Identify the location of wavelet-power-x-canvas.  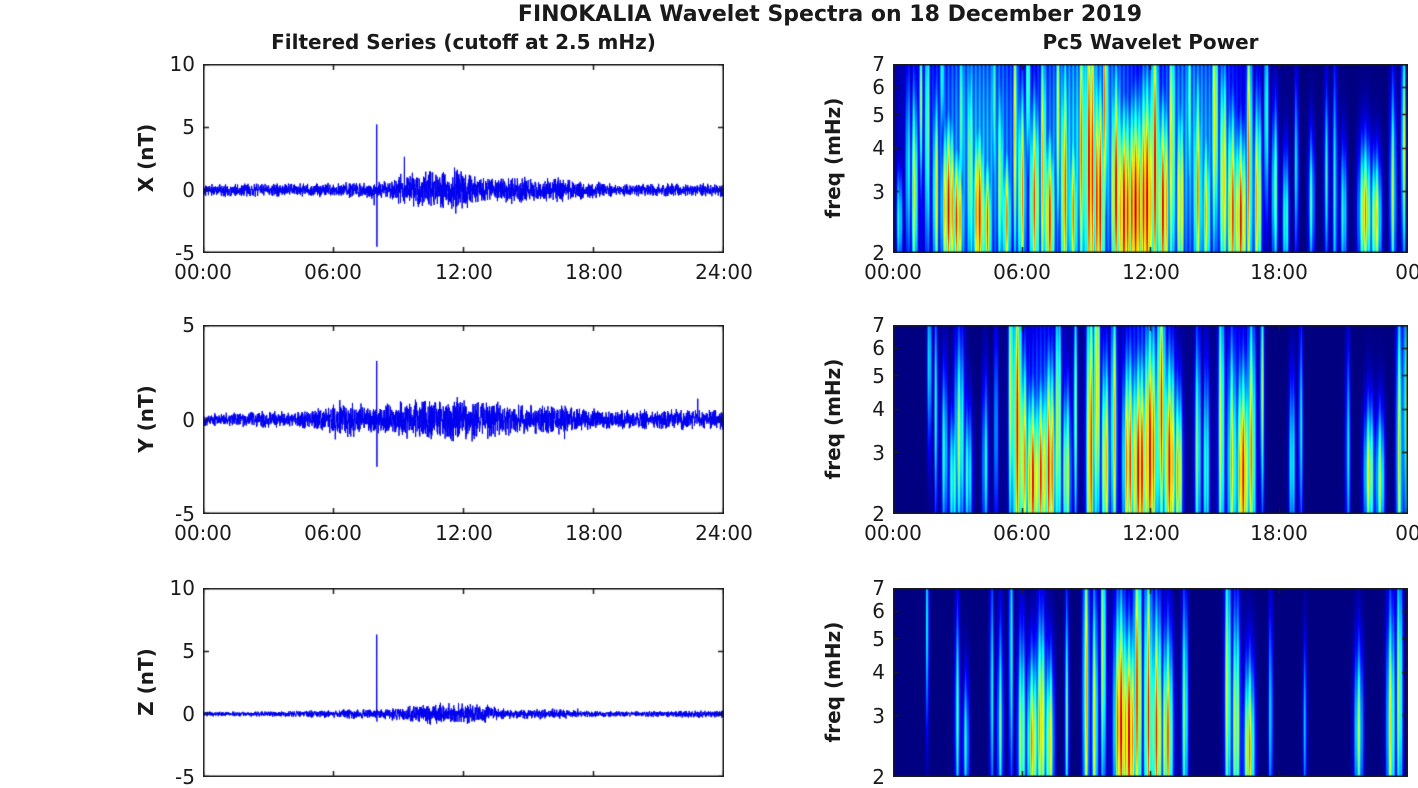
(1150, 158).